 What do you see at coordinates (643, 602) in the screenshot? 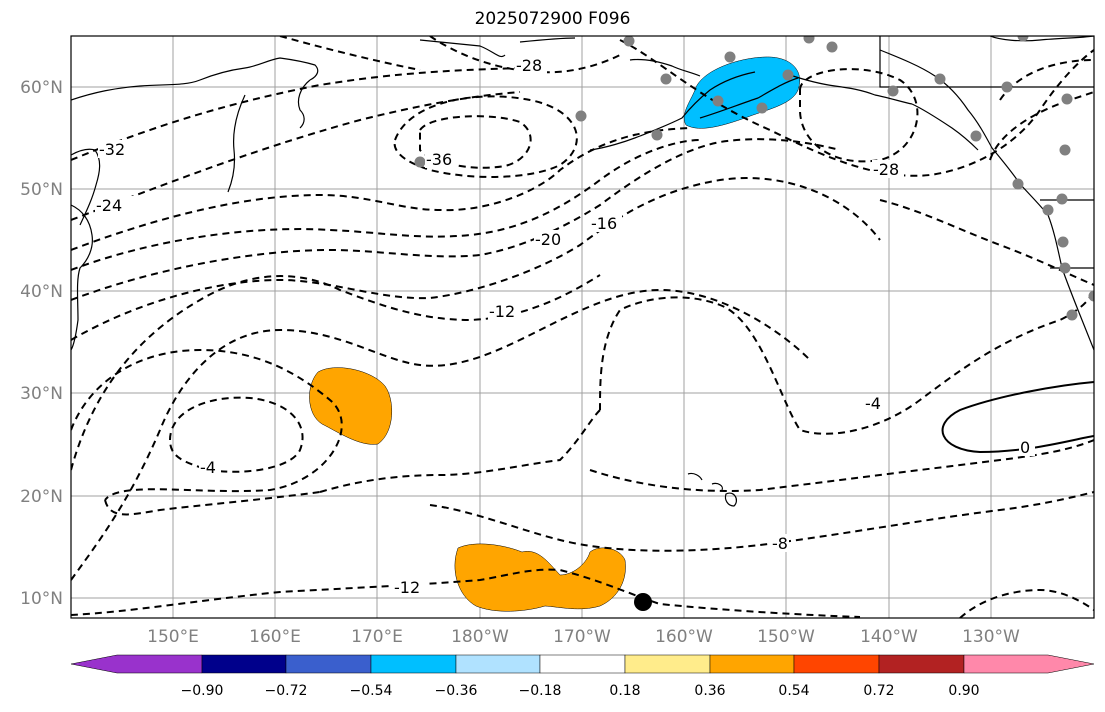
I see `storm-marker` at bounding box center [643, 602].